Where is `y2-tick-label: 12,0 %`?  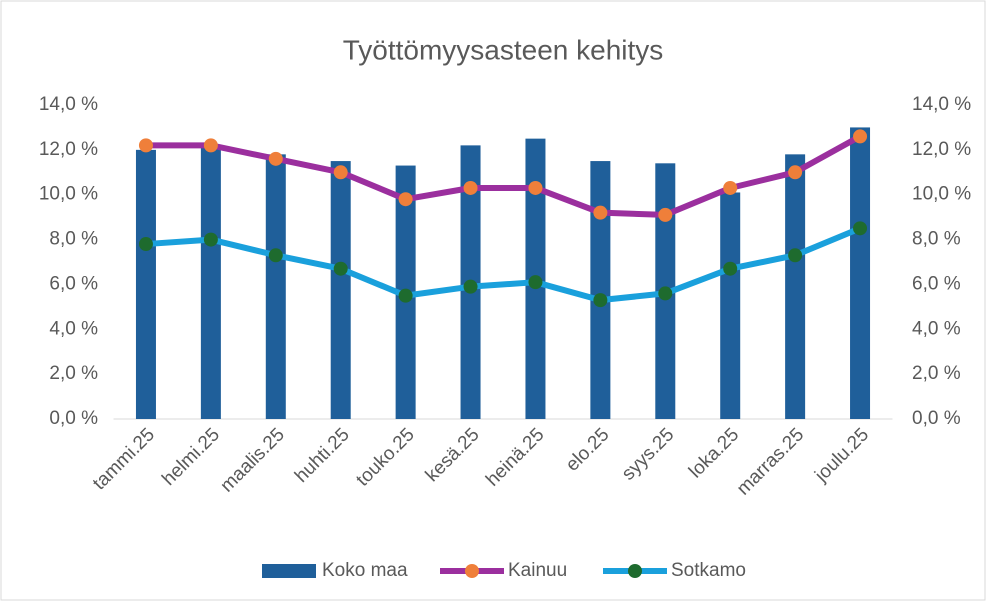 y2-tick-label: 12,0 % is located at coordinates (941, 149).